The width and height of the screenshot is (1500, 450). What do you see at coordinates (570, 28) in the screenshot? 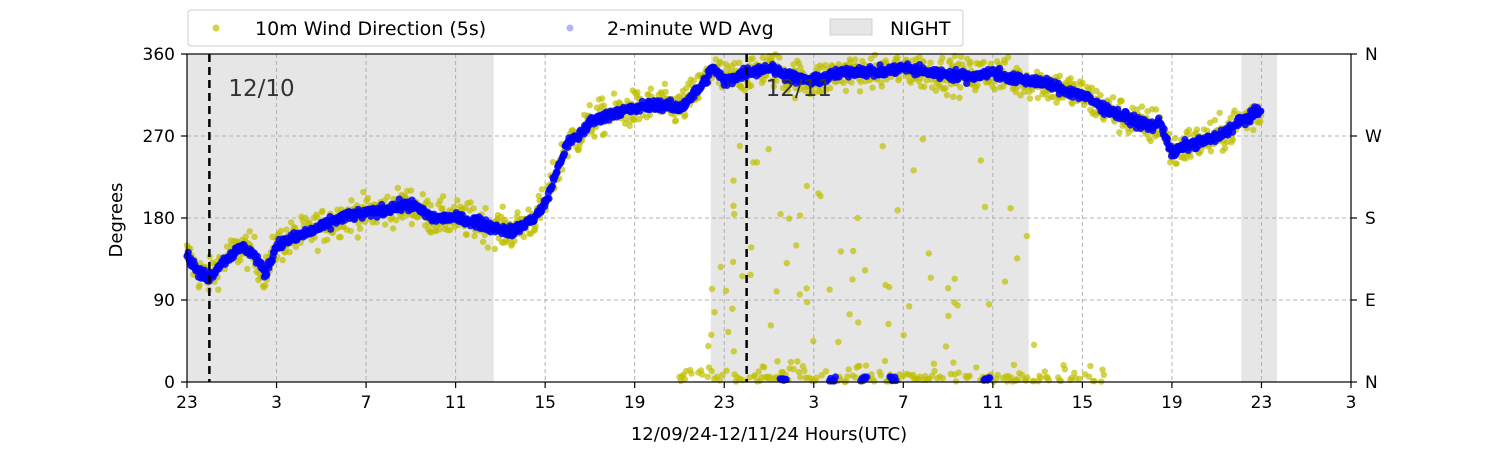
I see `legend-marker-2min` at bounding box center [570, 28].